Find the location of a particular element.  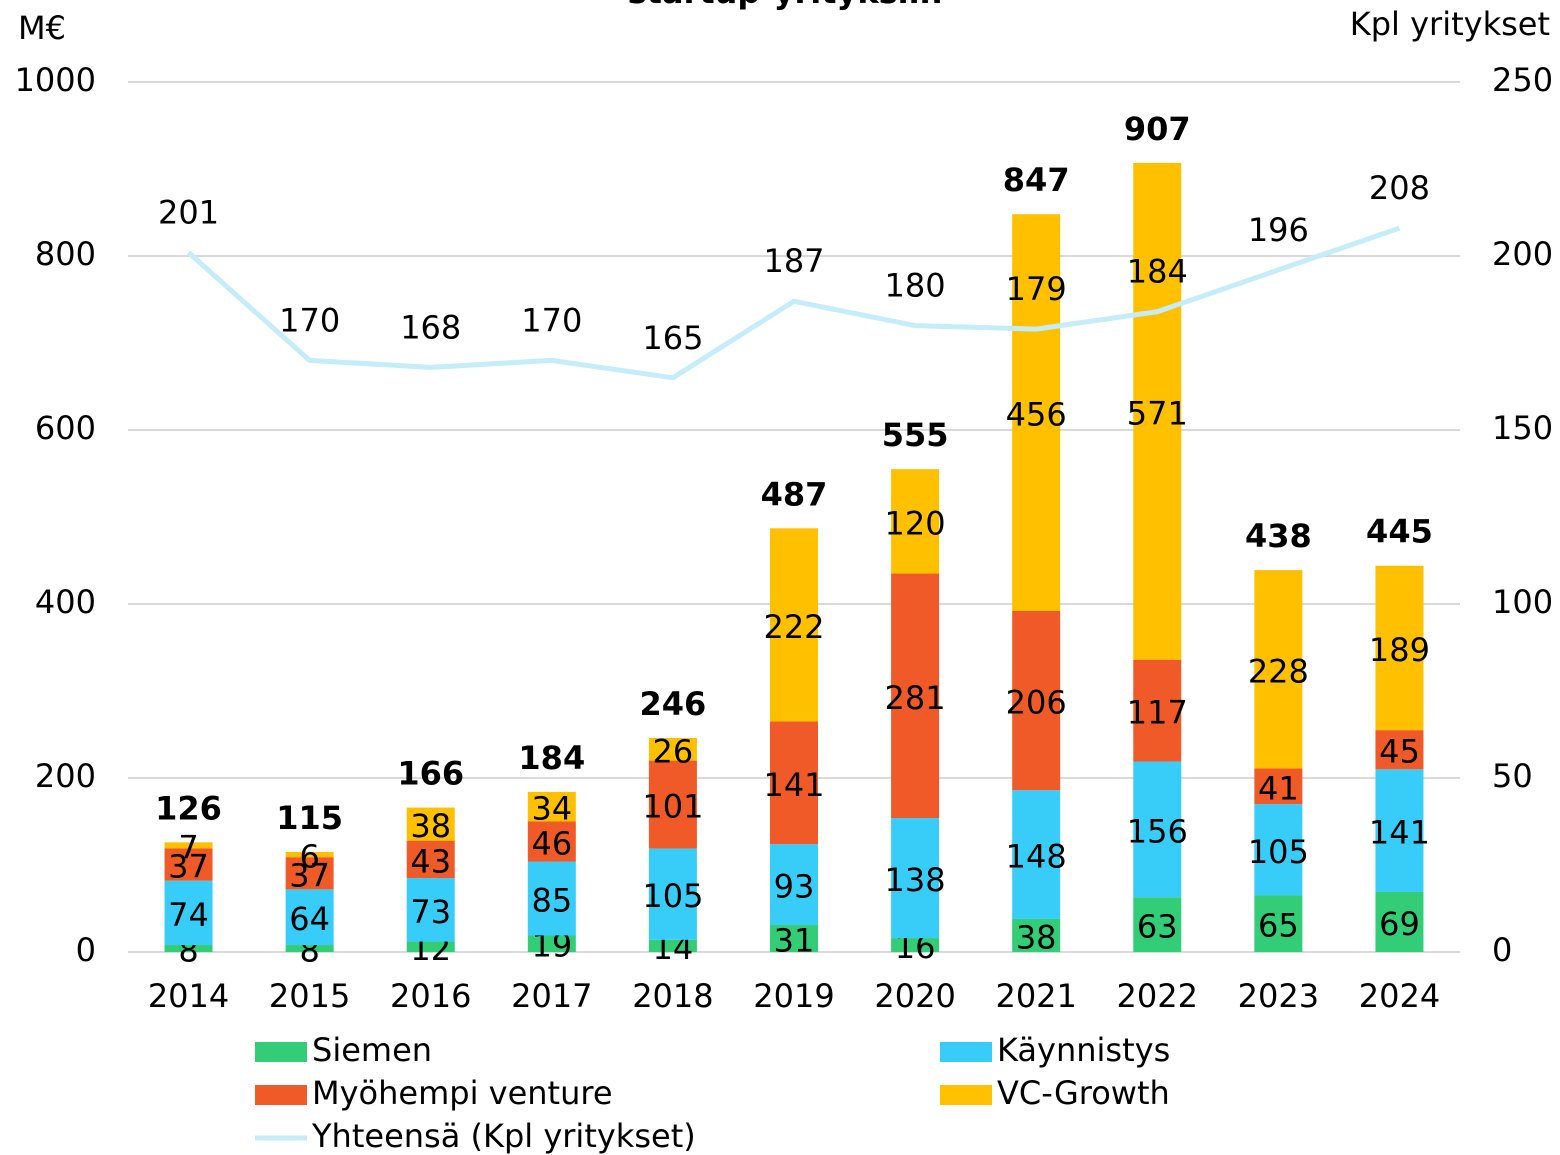

line-label: 165 is located at coordinates (672, 338).